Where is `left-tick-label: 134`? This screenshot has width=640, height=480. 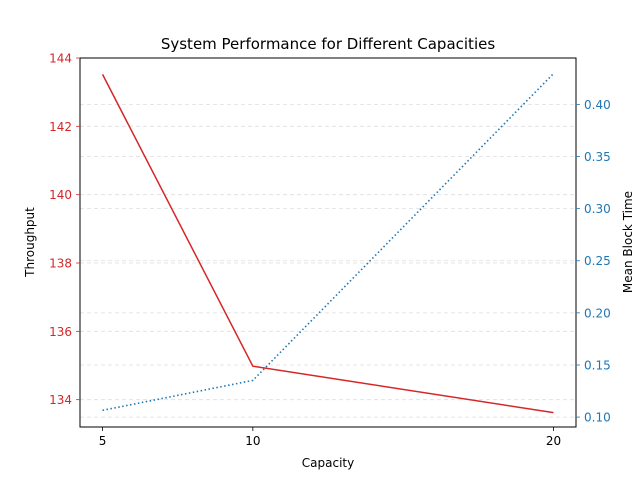 left-tick-label: 134 is located at coordinates (60, 400).